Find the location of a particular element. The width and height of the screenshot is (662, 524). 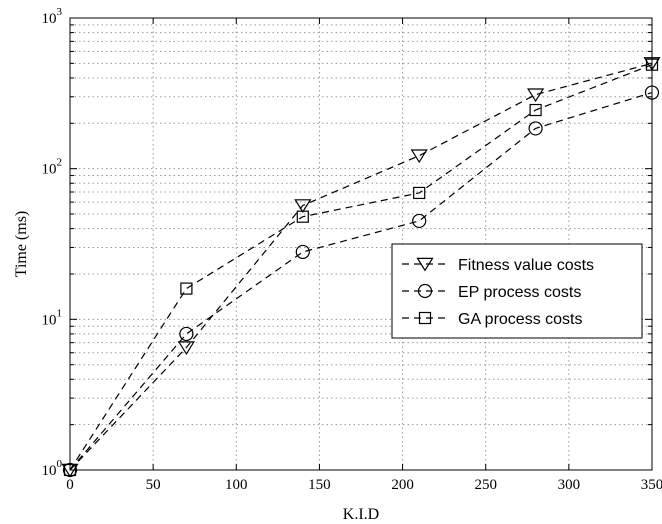

y-tick-label: 10⁰ is located at coordinates (52, 468).